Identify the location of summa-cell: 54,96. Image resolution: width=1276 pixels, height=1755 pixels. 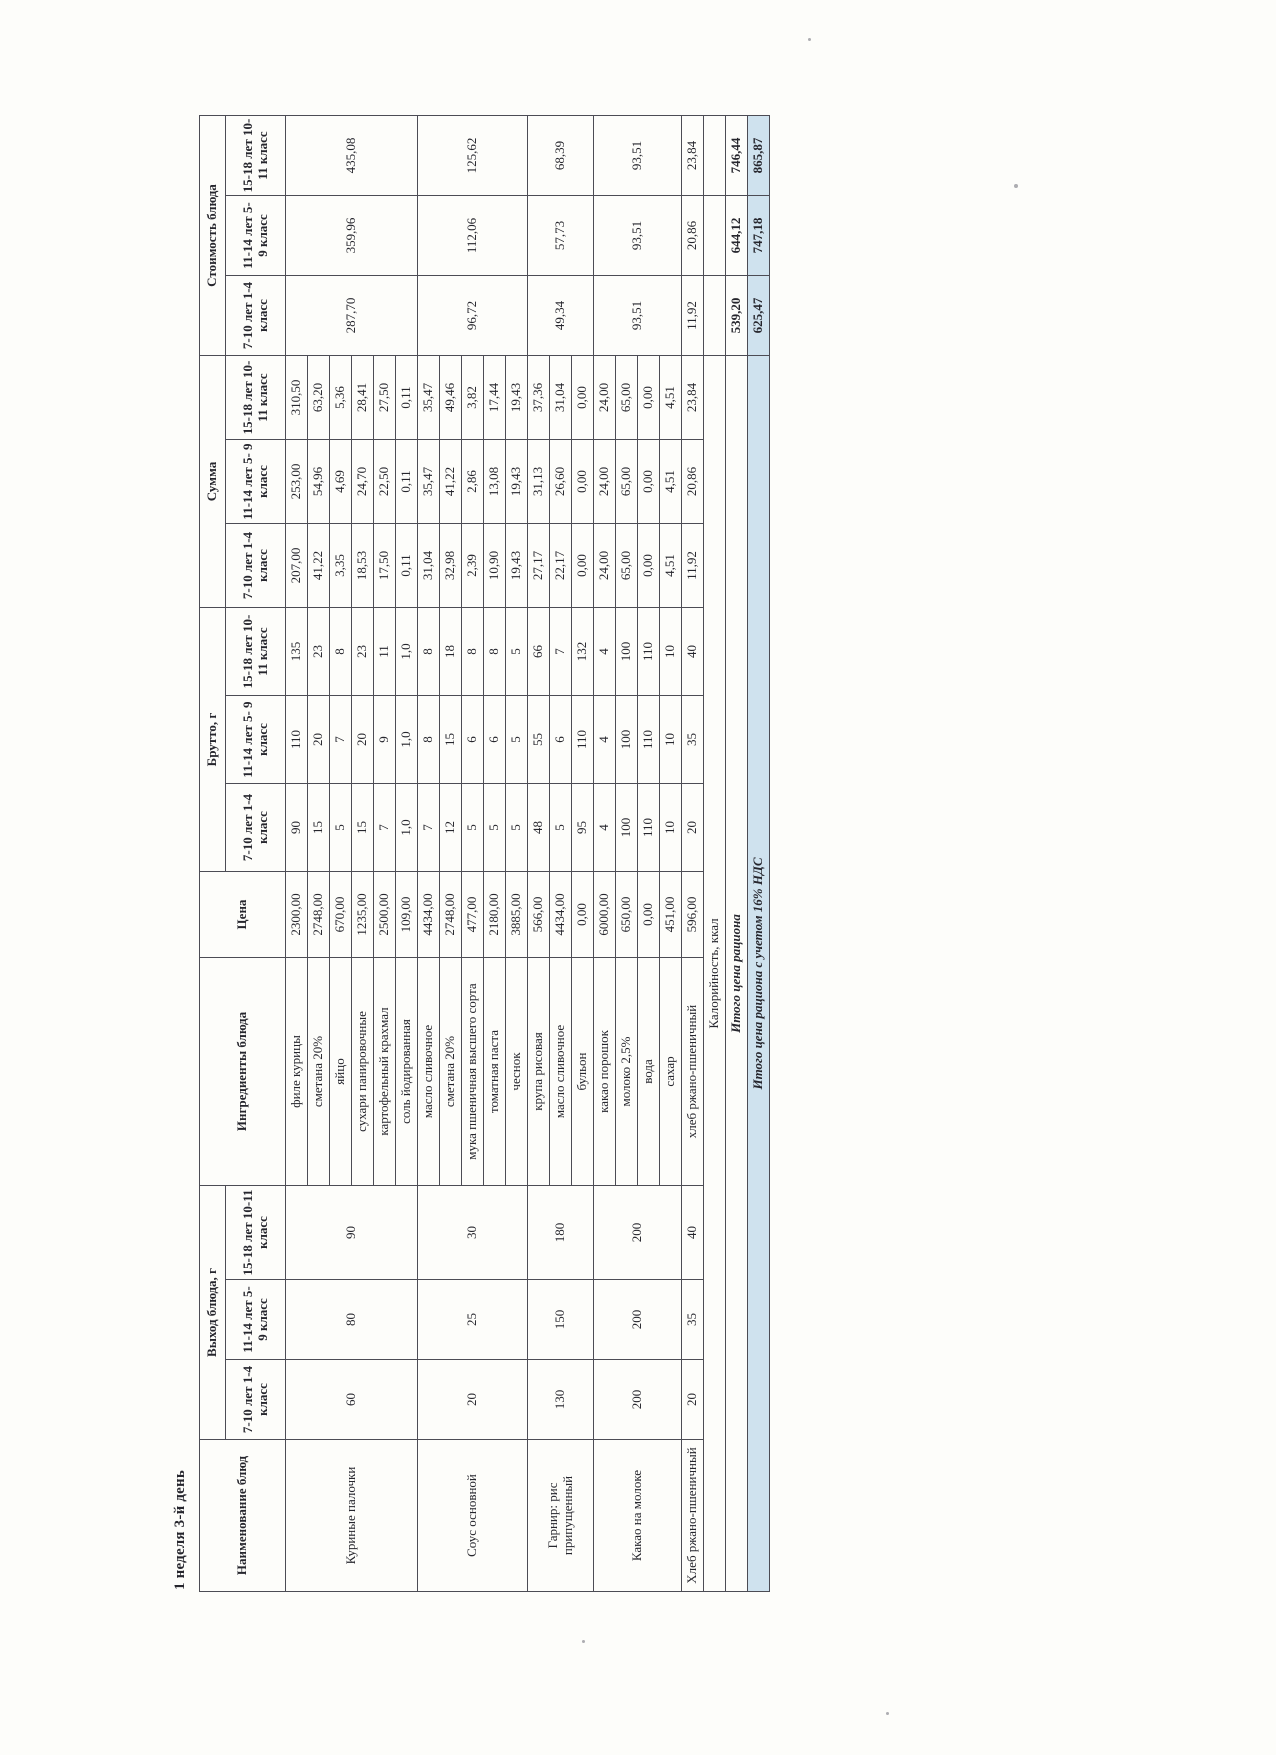
(318, 481).